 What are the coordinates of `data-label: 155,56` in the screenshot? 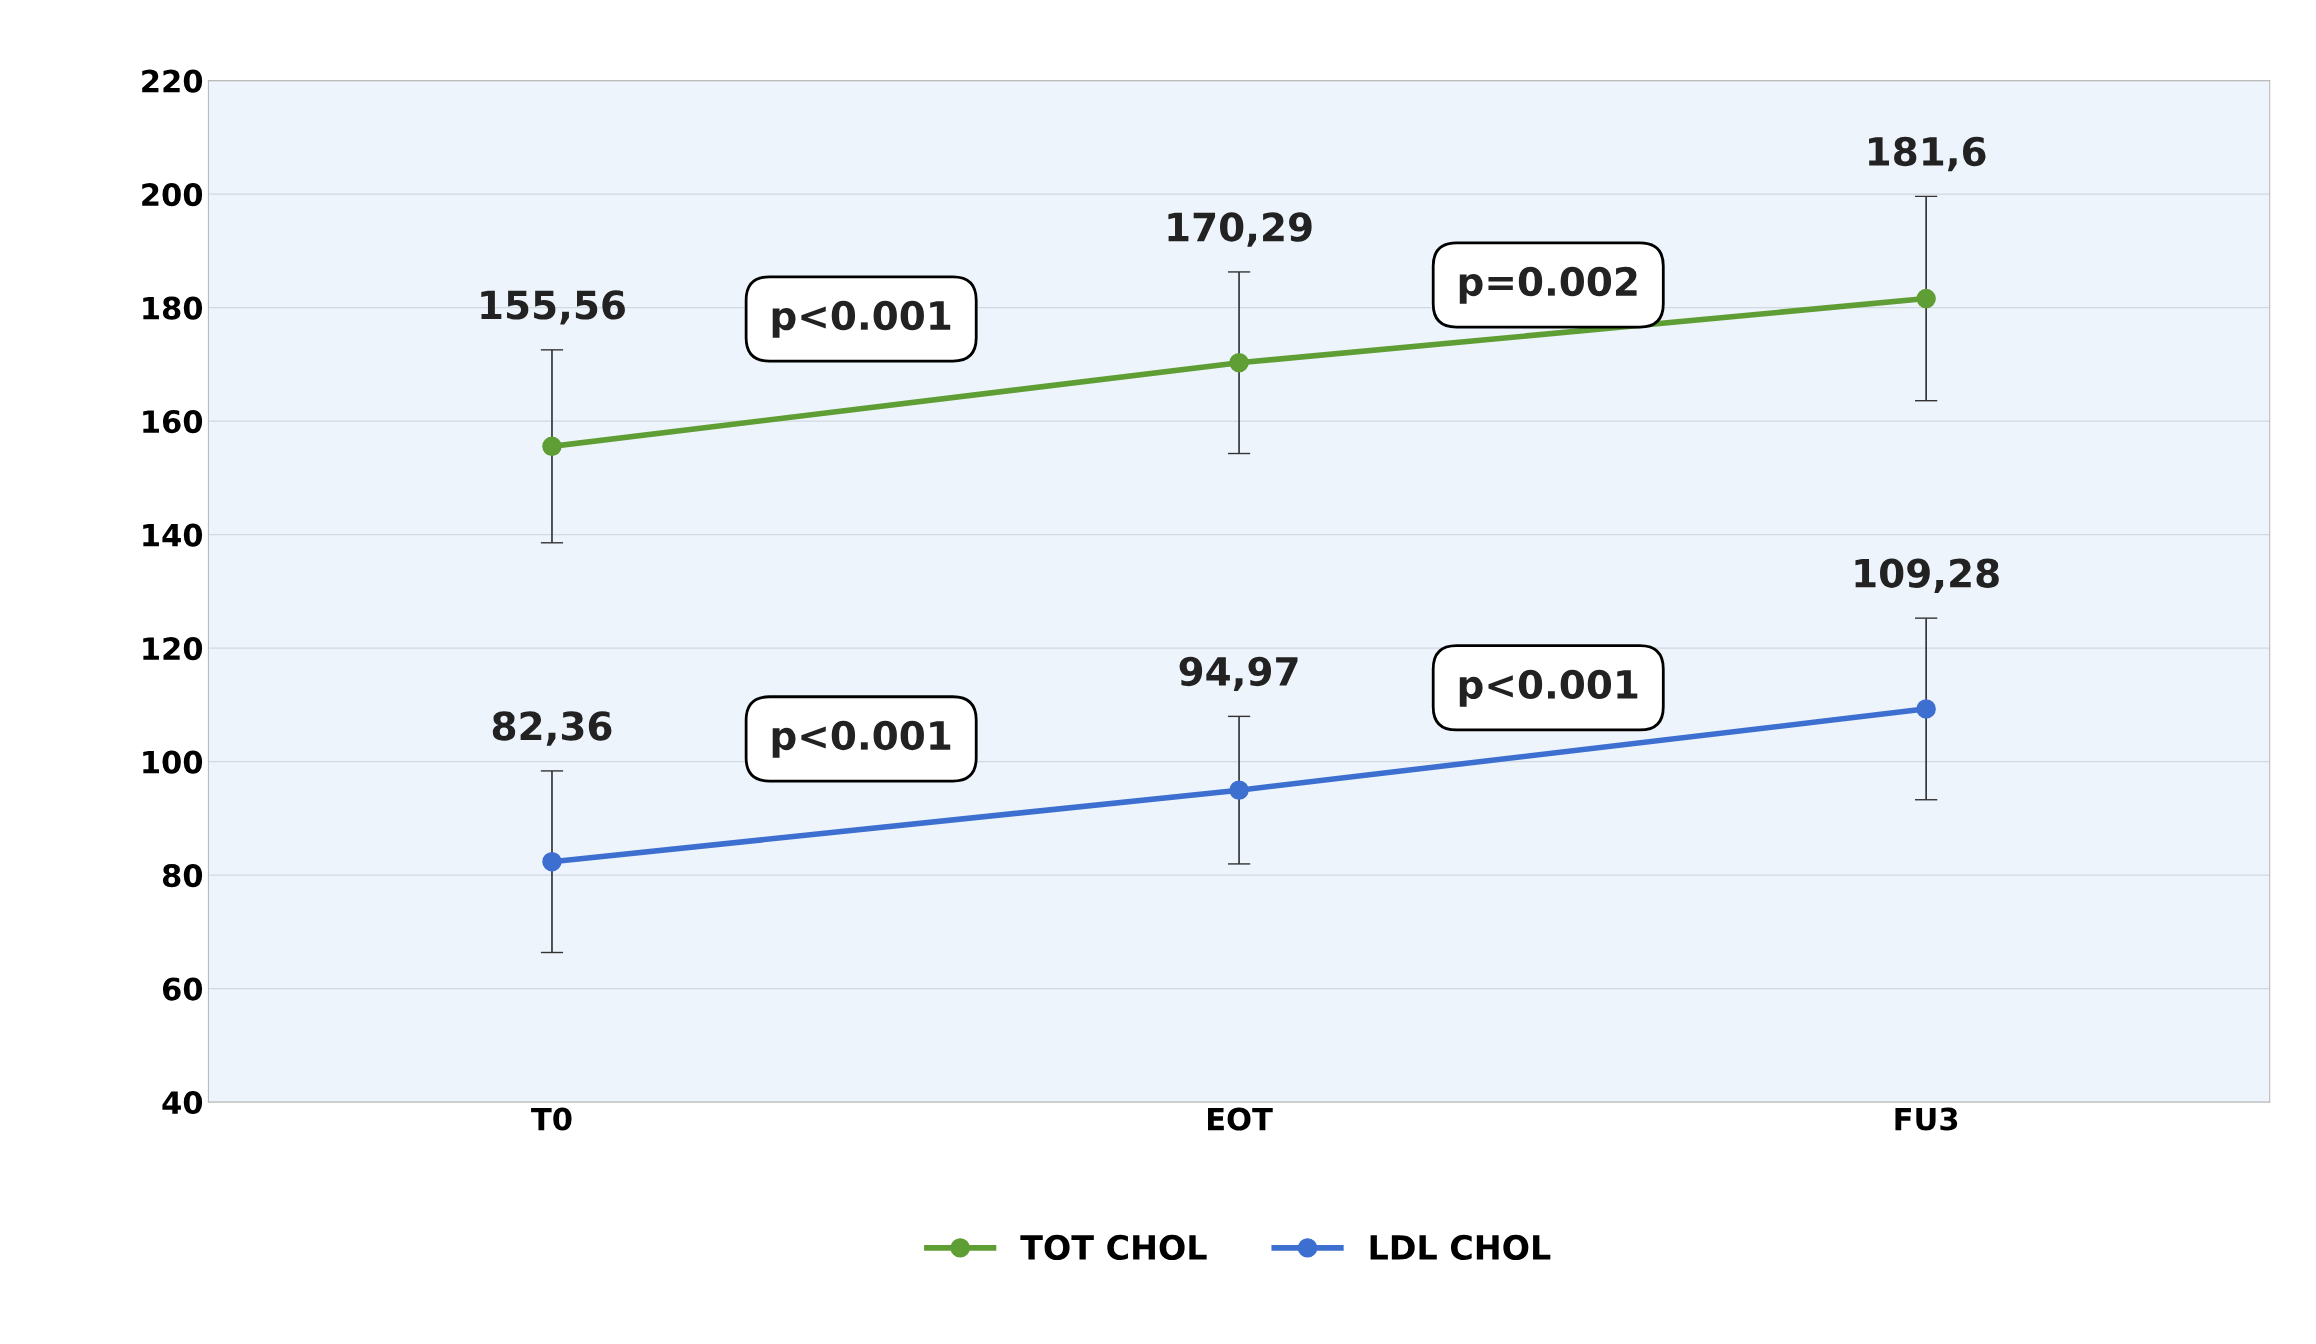 It's located at (553, 307).